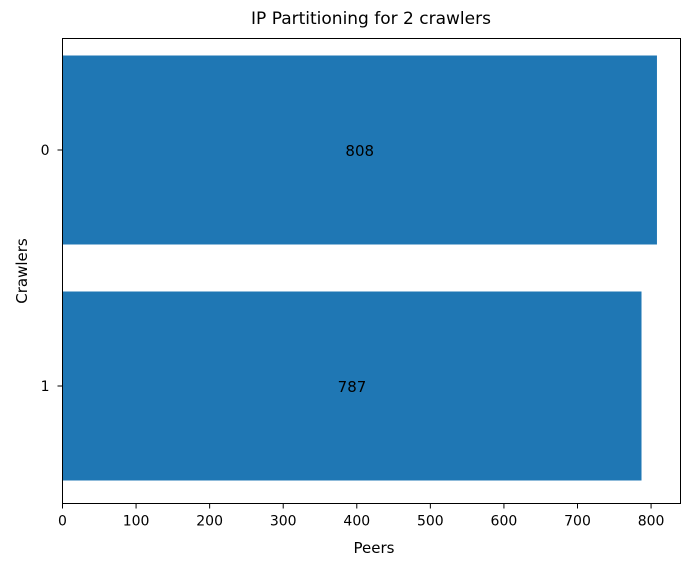  I want to click on bar-value-label-0: 808, so click(359, 151).